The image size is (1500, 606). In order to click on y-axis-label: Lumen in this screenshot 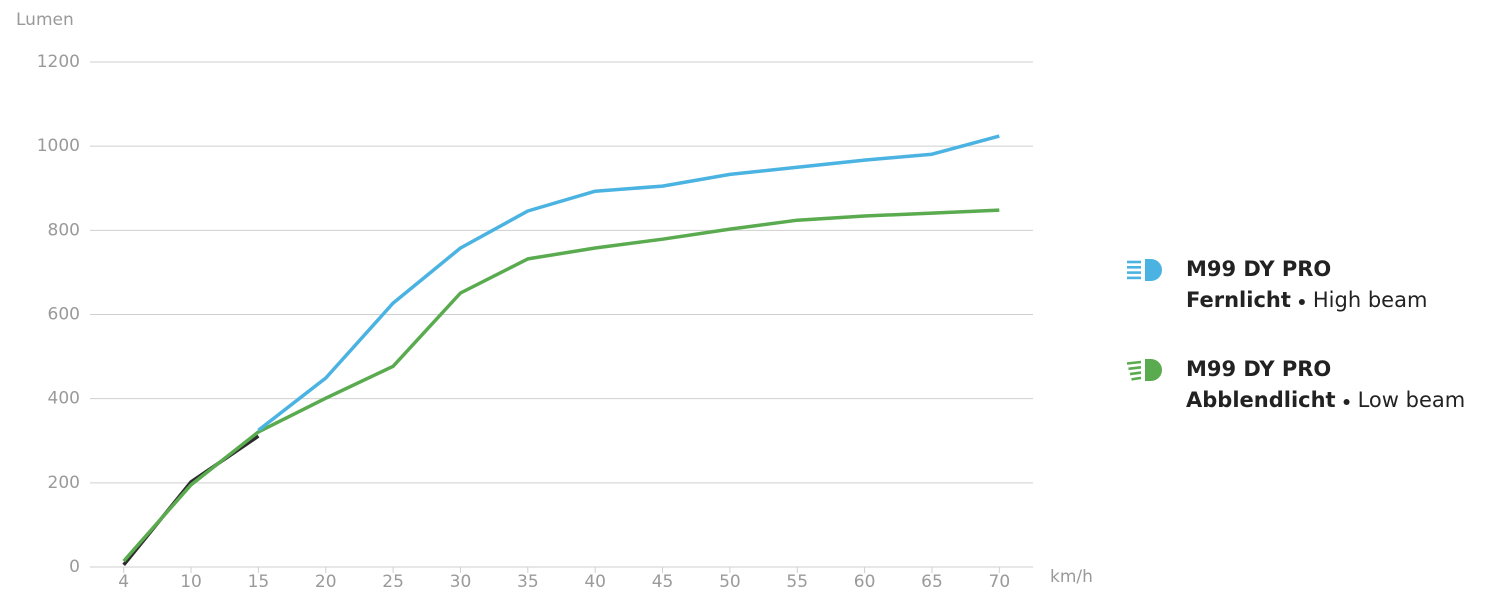, I will do `click(45, 20)`.